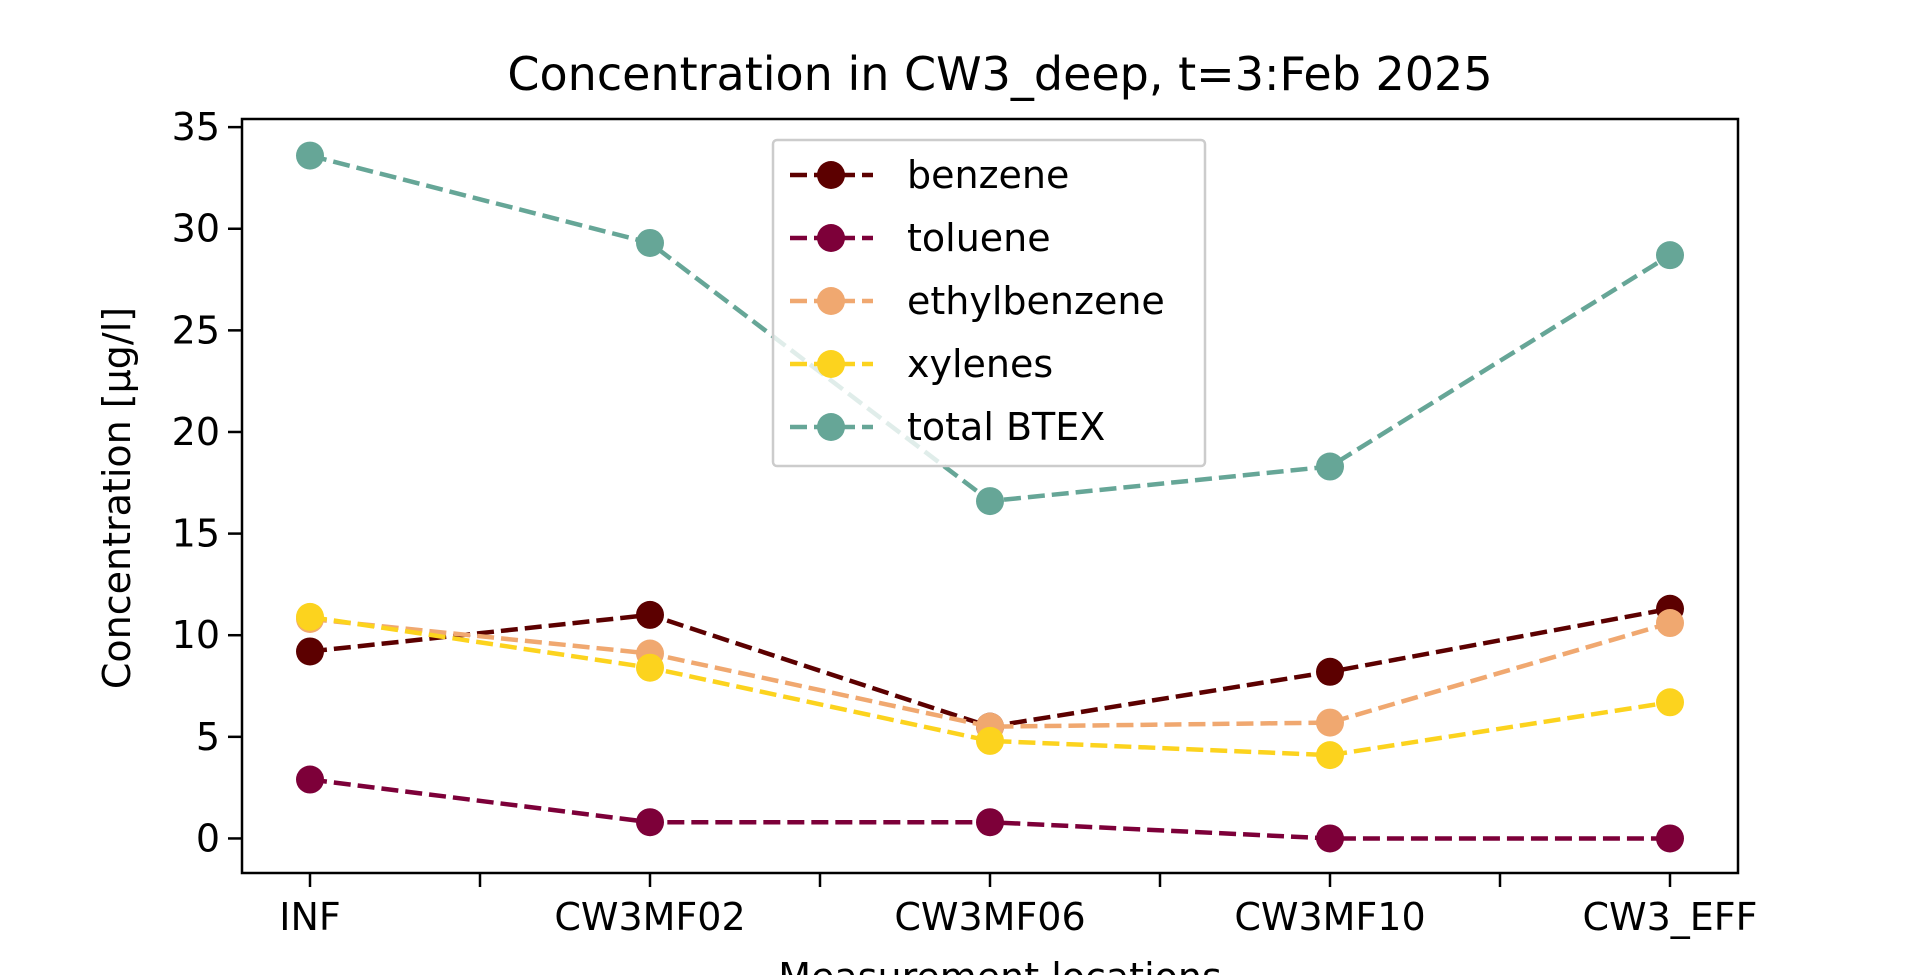  I want to click on legend-entry: total BTEX, so click(947, 427).